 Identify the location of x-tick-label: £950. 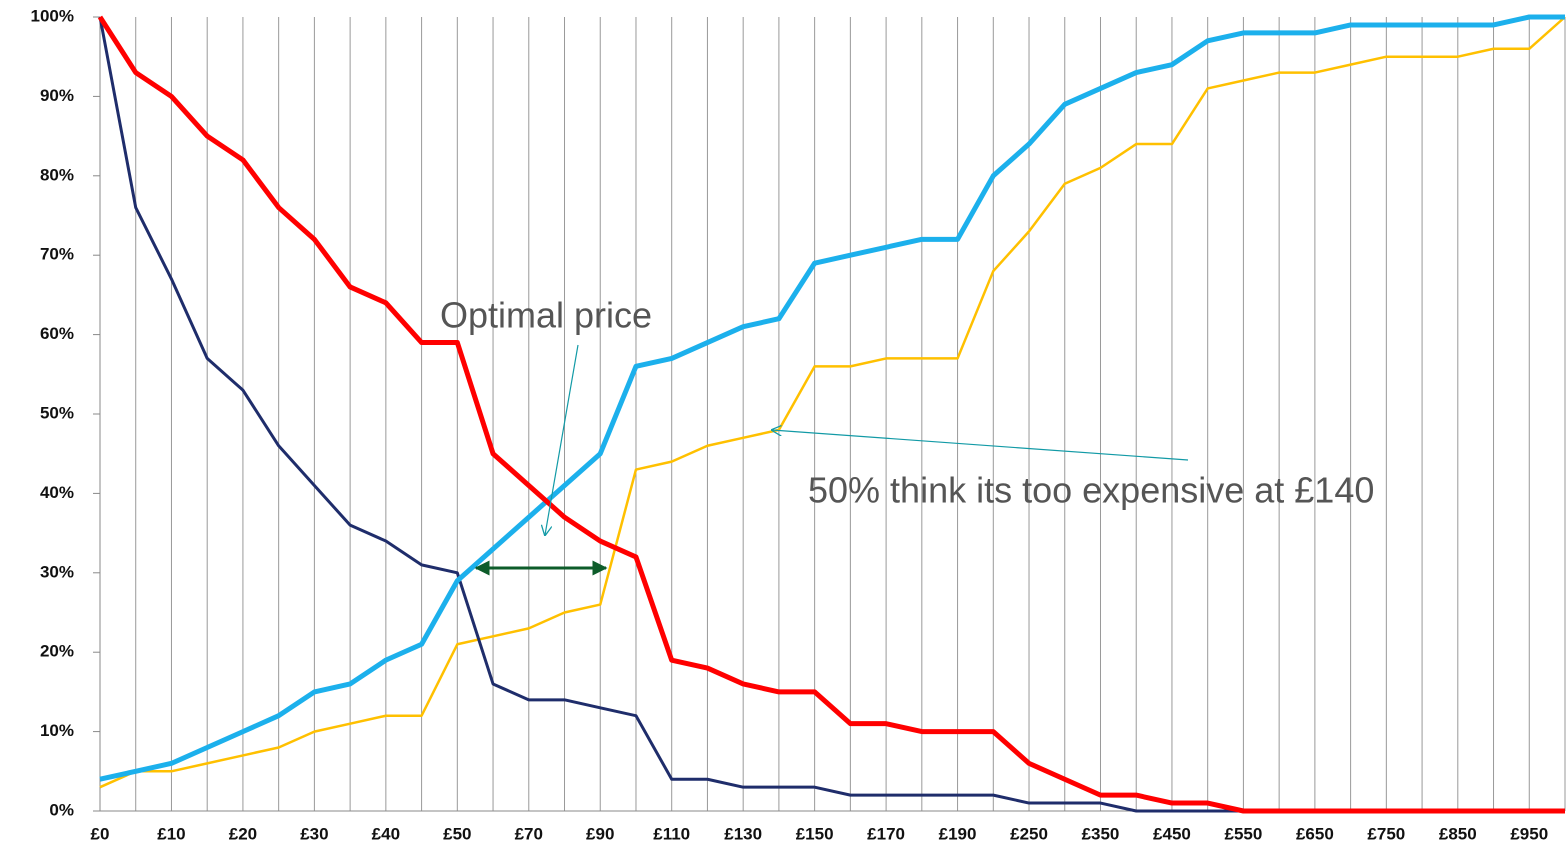
(1529, 833).